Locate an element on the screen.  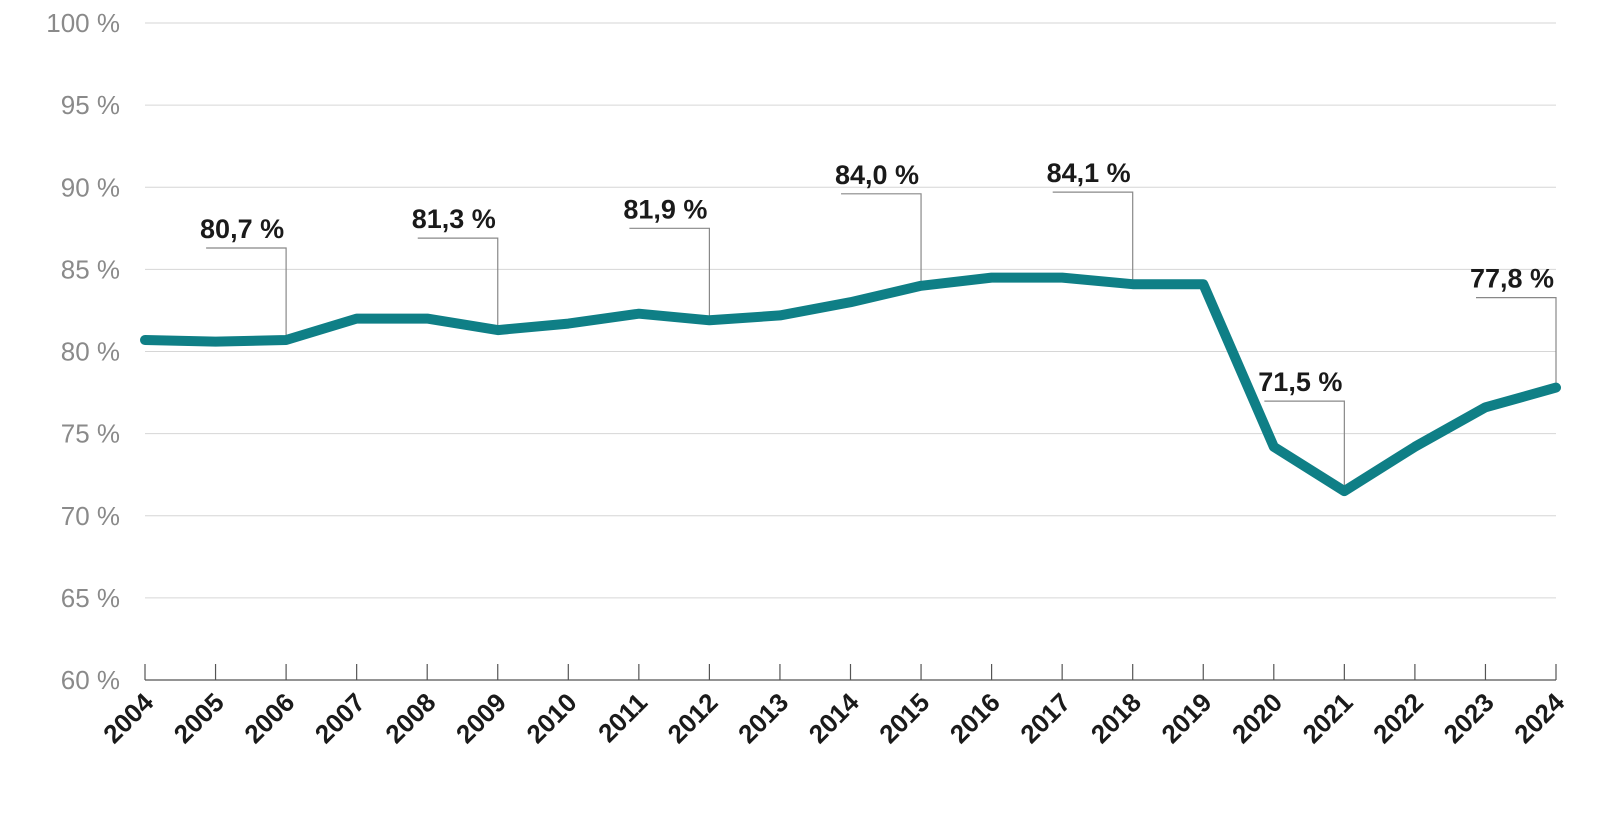
y-axis-tick-labels: 60 % 65 % 70 % 75 % 80 % 85 % 90 % 95 % 100 % is located at coordinates (83, 351).